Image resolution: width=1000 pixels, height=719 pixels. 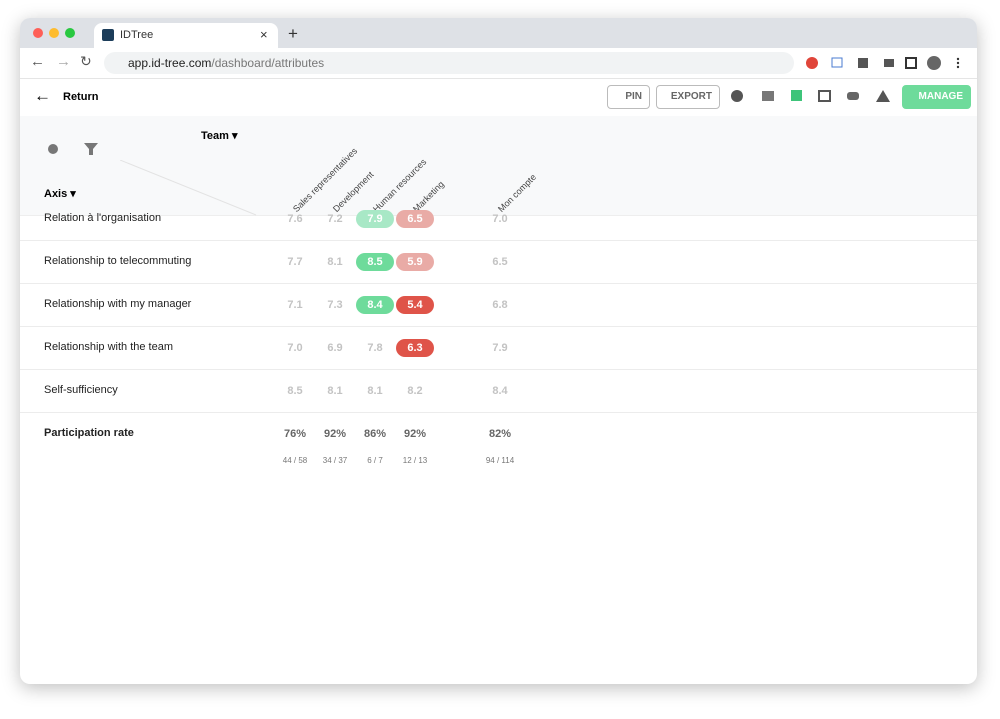 What do you see at coordinates (375, 434) in the screenshot?
I see `participation-value: 86%` at bounding box center [375, 434].